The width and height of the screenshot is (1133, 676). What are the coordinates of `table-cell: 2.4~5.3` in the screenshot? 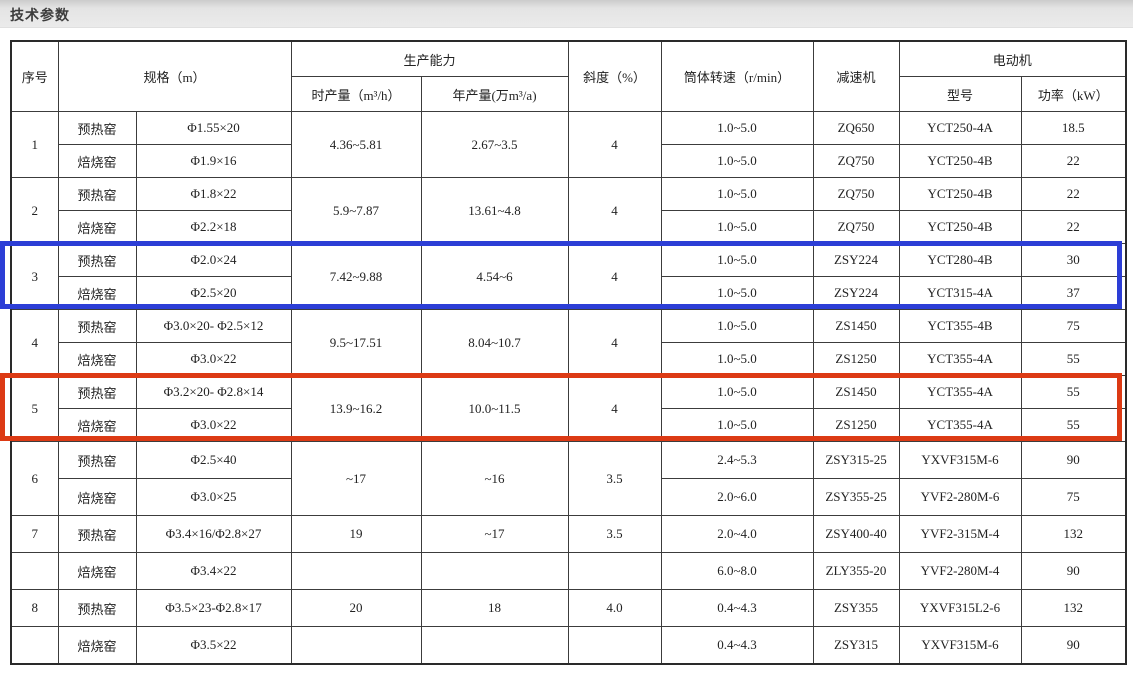 It's located at (737, 460).